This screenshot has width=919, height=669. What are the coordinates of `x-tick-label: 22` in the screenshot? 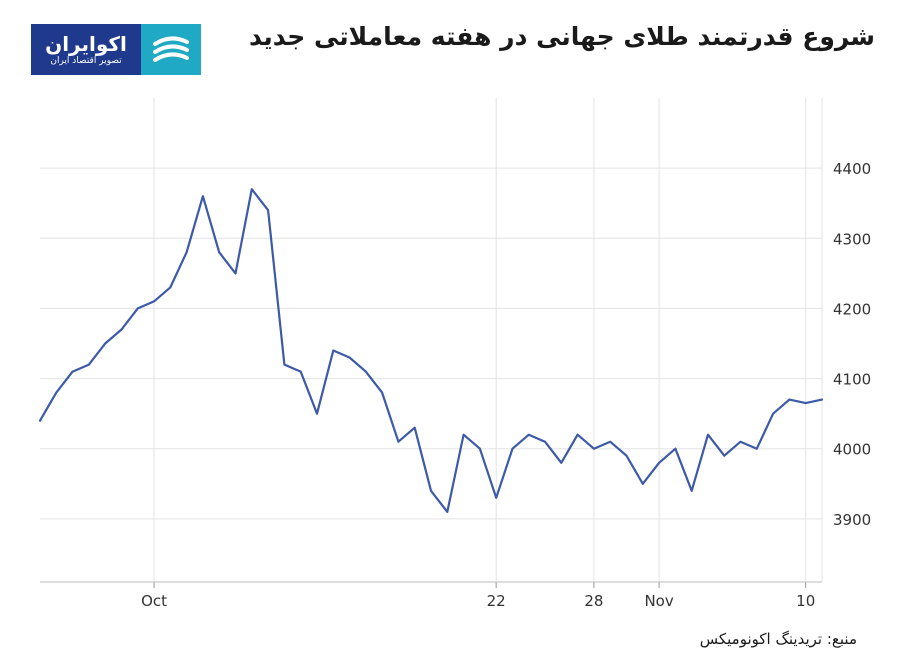 It's located at (496, 601).